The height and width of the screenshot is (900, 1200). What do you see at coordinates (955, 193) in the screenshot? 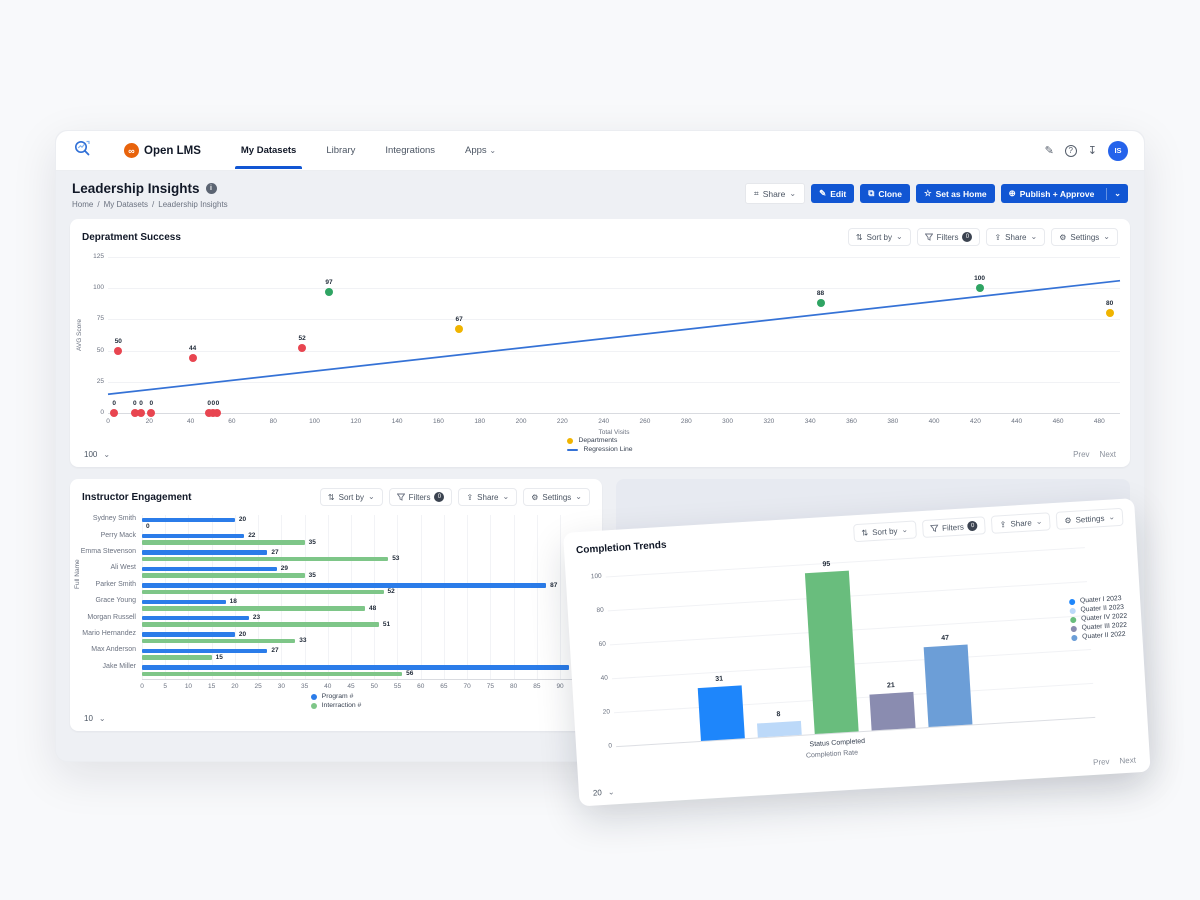
I see `set-as-home-button: ☆ Set as Home` at bounding box center [955, 193].